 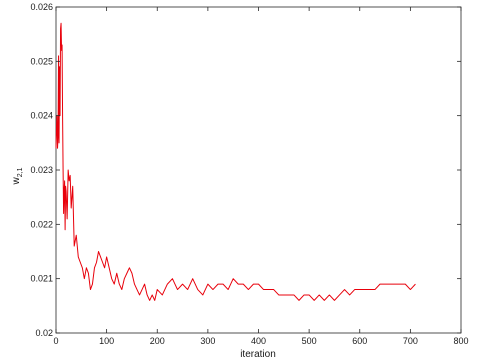 What do you see at coordinates (44, 333) in the screenshot?
I see `y-tick-label: 0.02` at bounding box center [44, 333].